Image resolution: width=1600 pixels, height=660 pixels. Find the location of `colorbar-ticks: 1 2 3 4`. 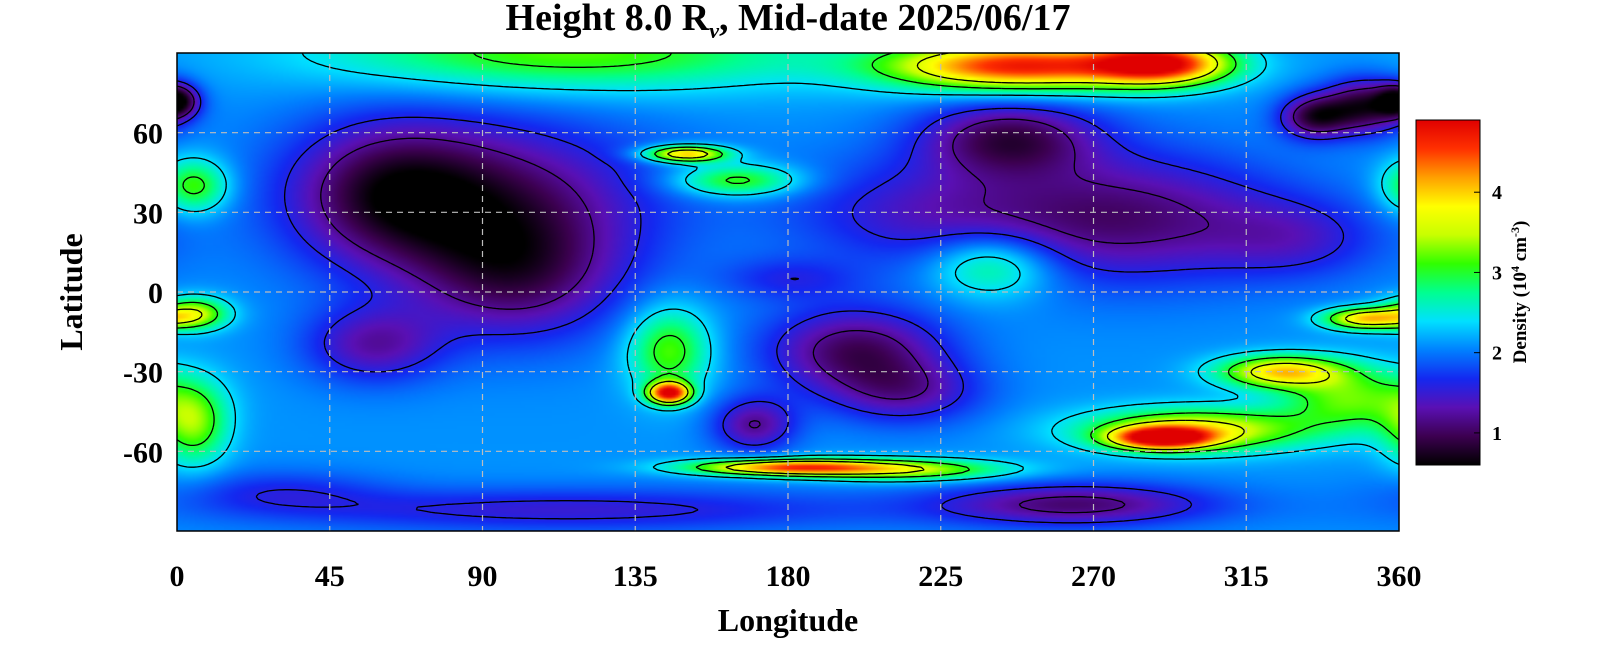

colorbar-ticks: 1 2 3 4 is located at coordinates (1488, 313).